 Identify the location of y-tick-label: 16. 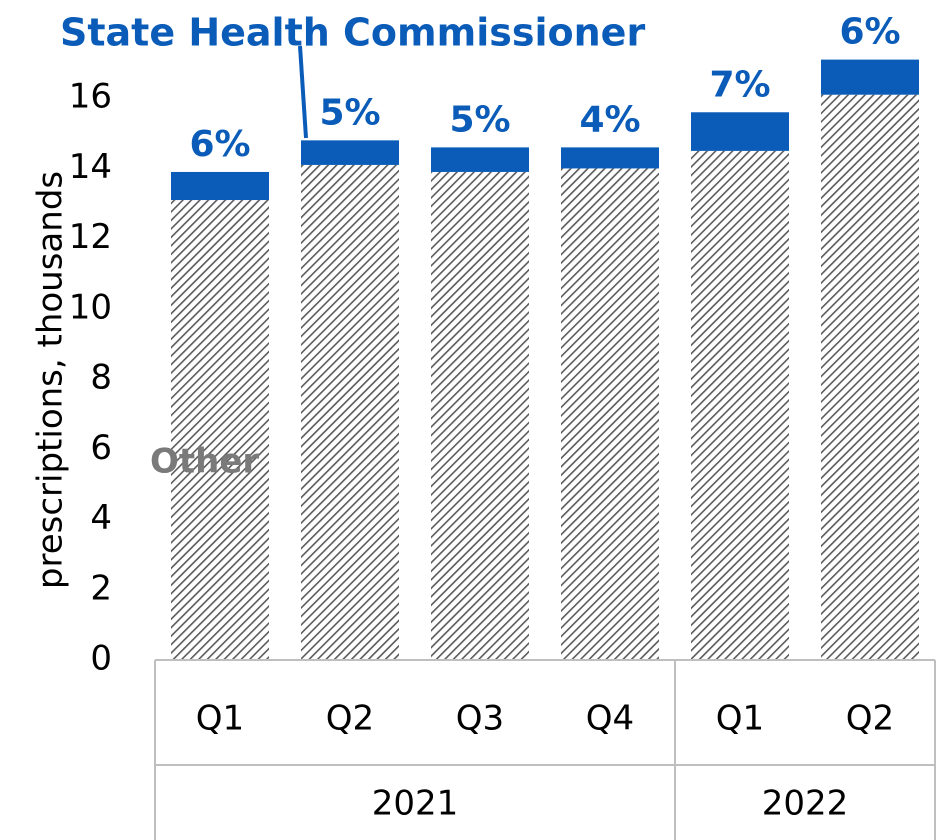
(90, 97).